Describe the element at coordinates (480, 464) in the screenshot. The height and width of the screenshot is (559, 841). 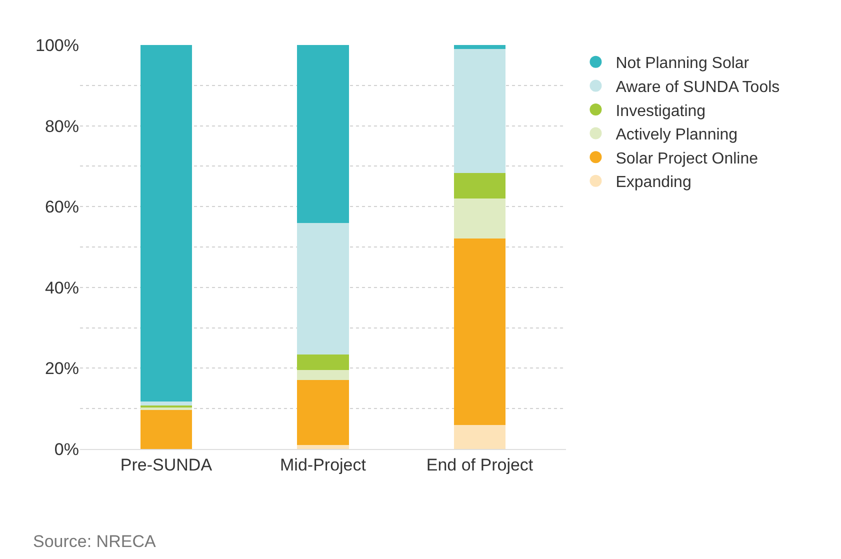
I see `x-tick-label: End of Project` at that location.